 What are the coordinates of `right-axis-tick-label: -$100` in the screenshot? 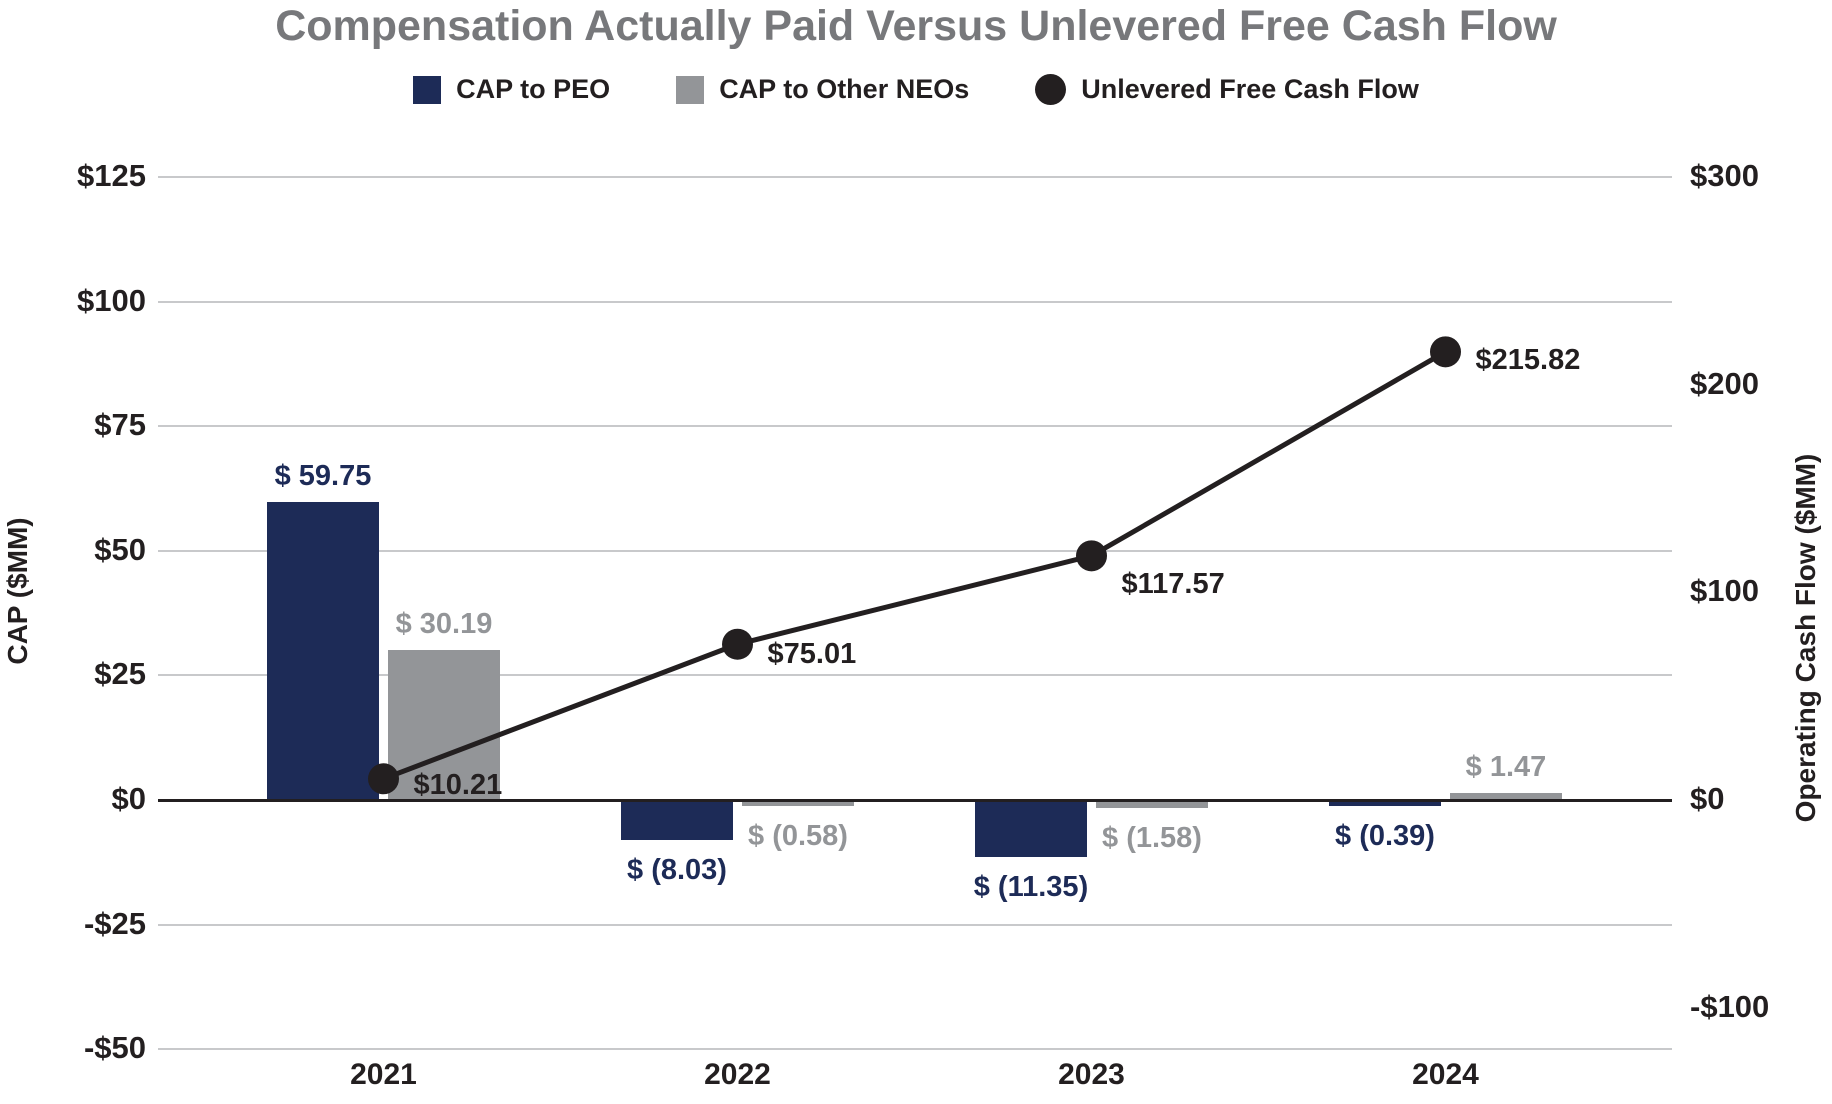 It's located at (1730, 1006).